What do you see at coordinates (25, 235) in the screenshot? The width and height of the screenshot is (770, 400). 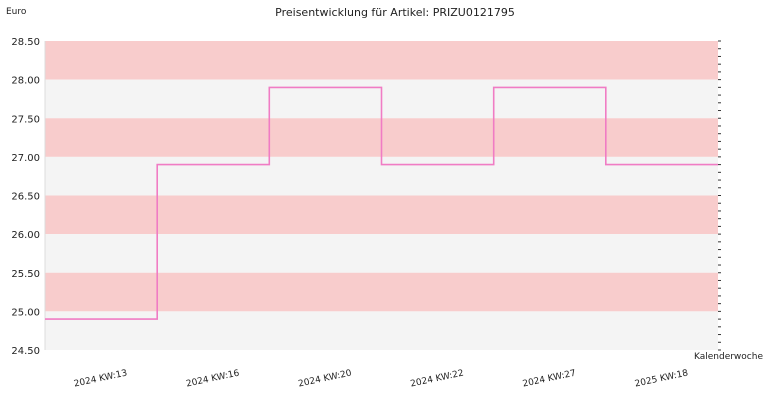 I see `y-tick-label: 26.00` at bounding box center [25, 235].